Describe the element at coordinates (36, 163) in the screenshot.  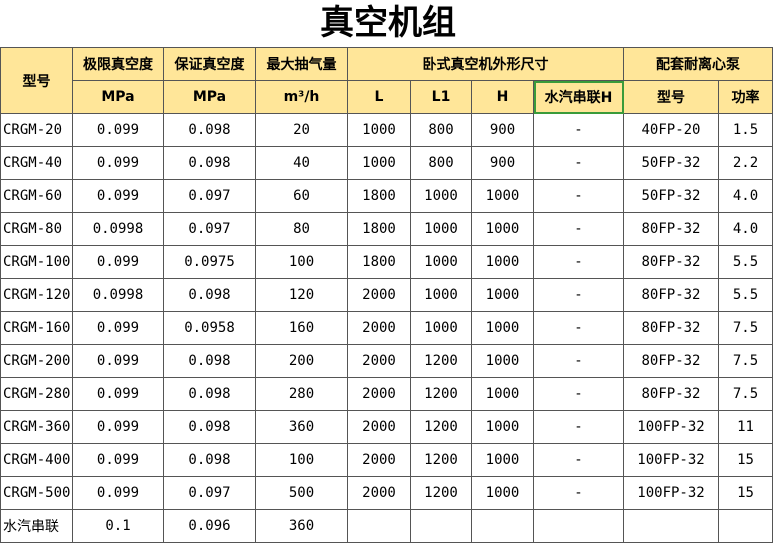
I see `table-cell: CRGM-40` at that location.